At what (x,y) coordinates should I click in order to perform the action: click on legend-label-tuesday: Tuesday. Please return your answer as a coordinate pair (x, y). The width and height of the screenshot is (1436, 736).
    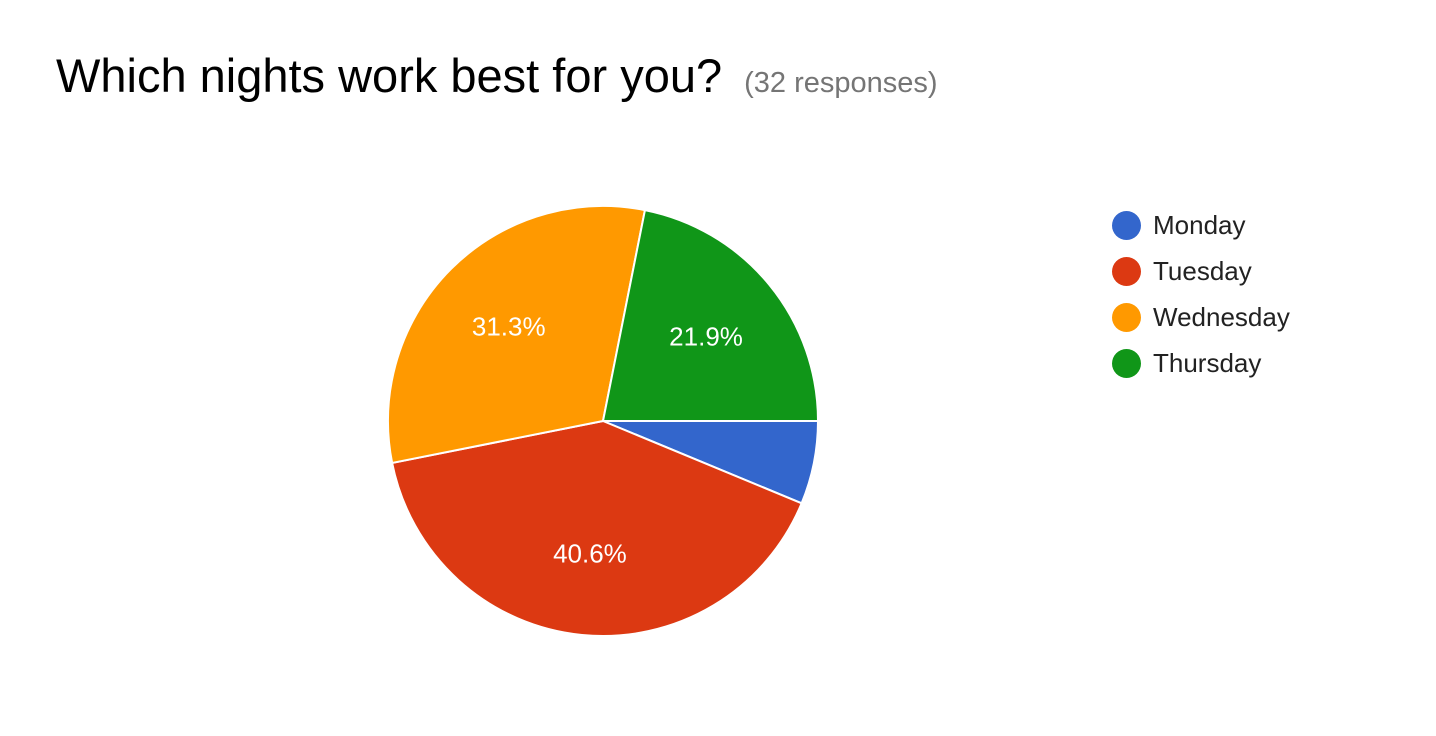
    Looking at the image, I should click on (1202, 270).